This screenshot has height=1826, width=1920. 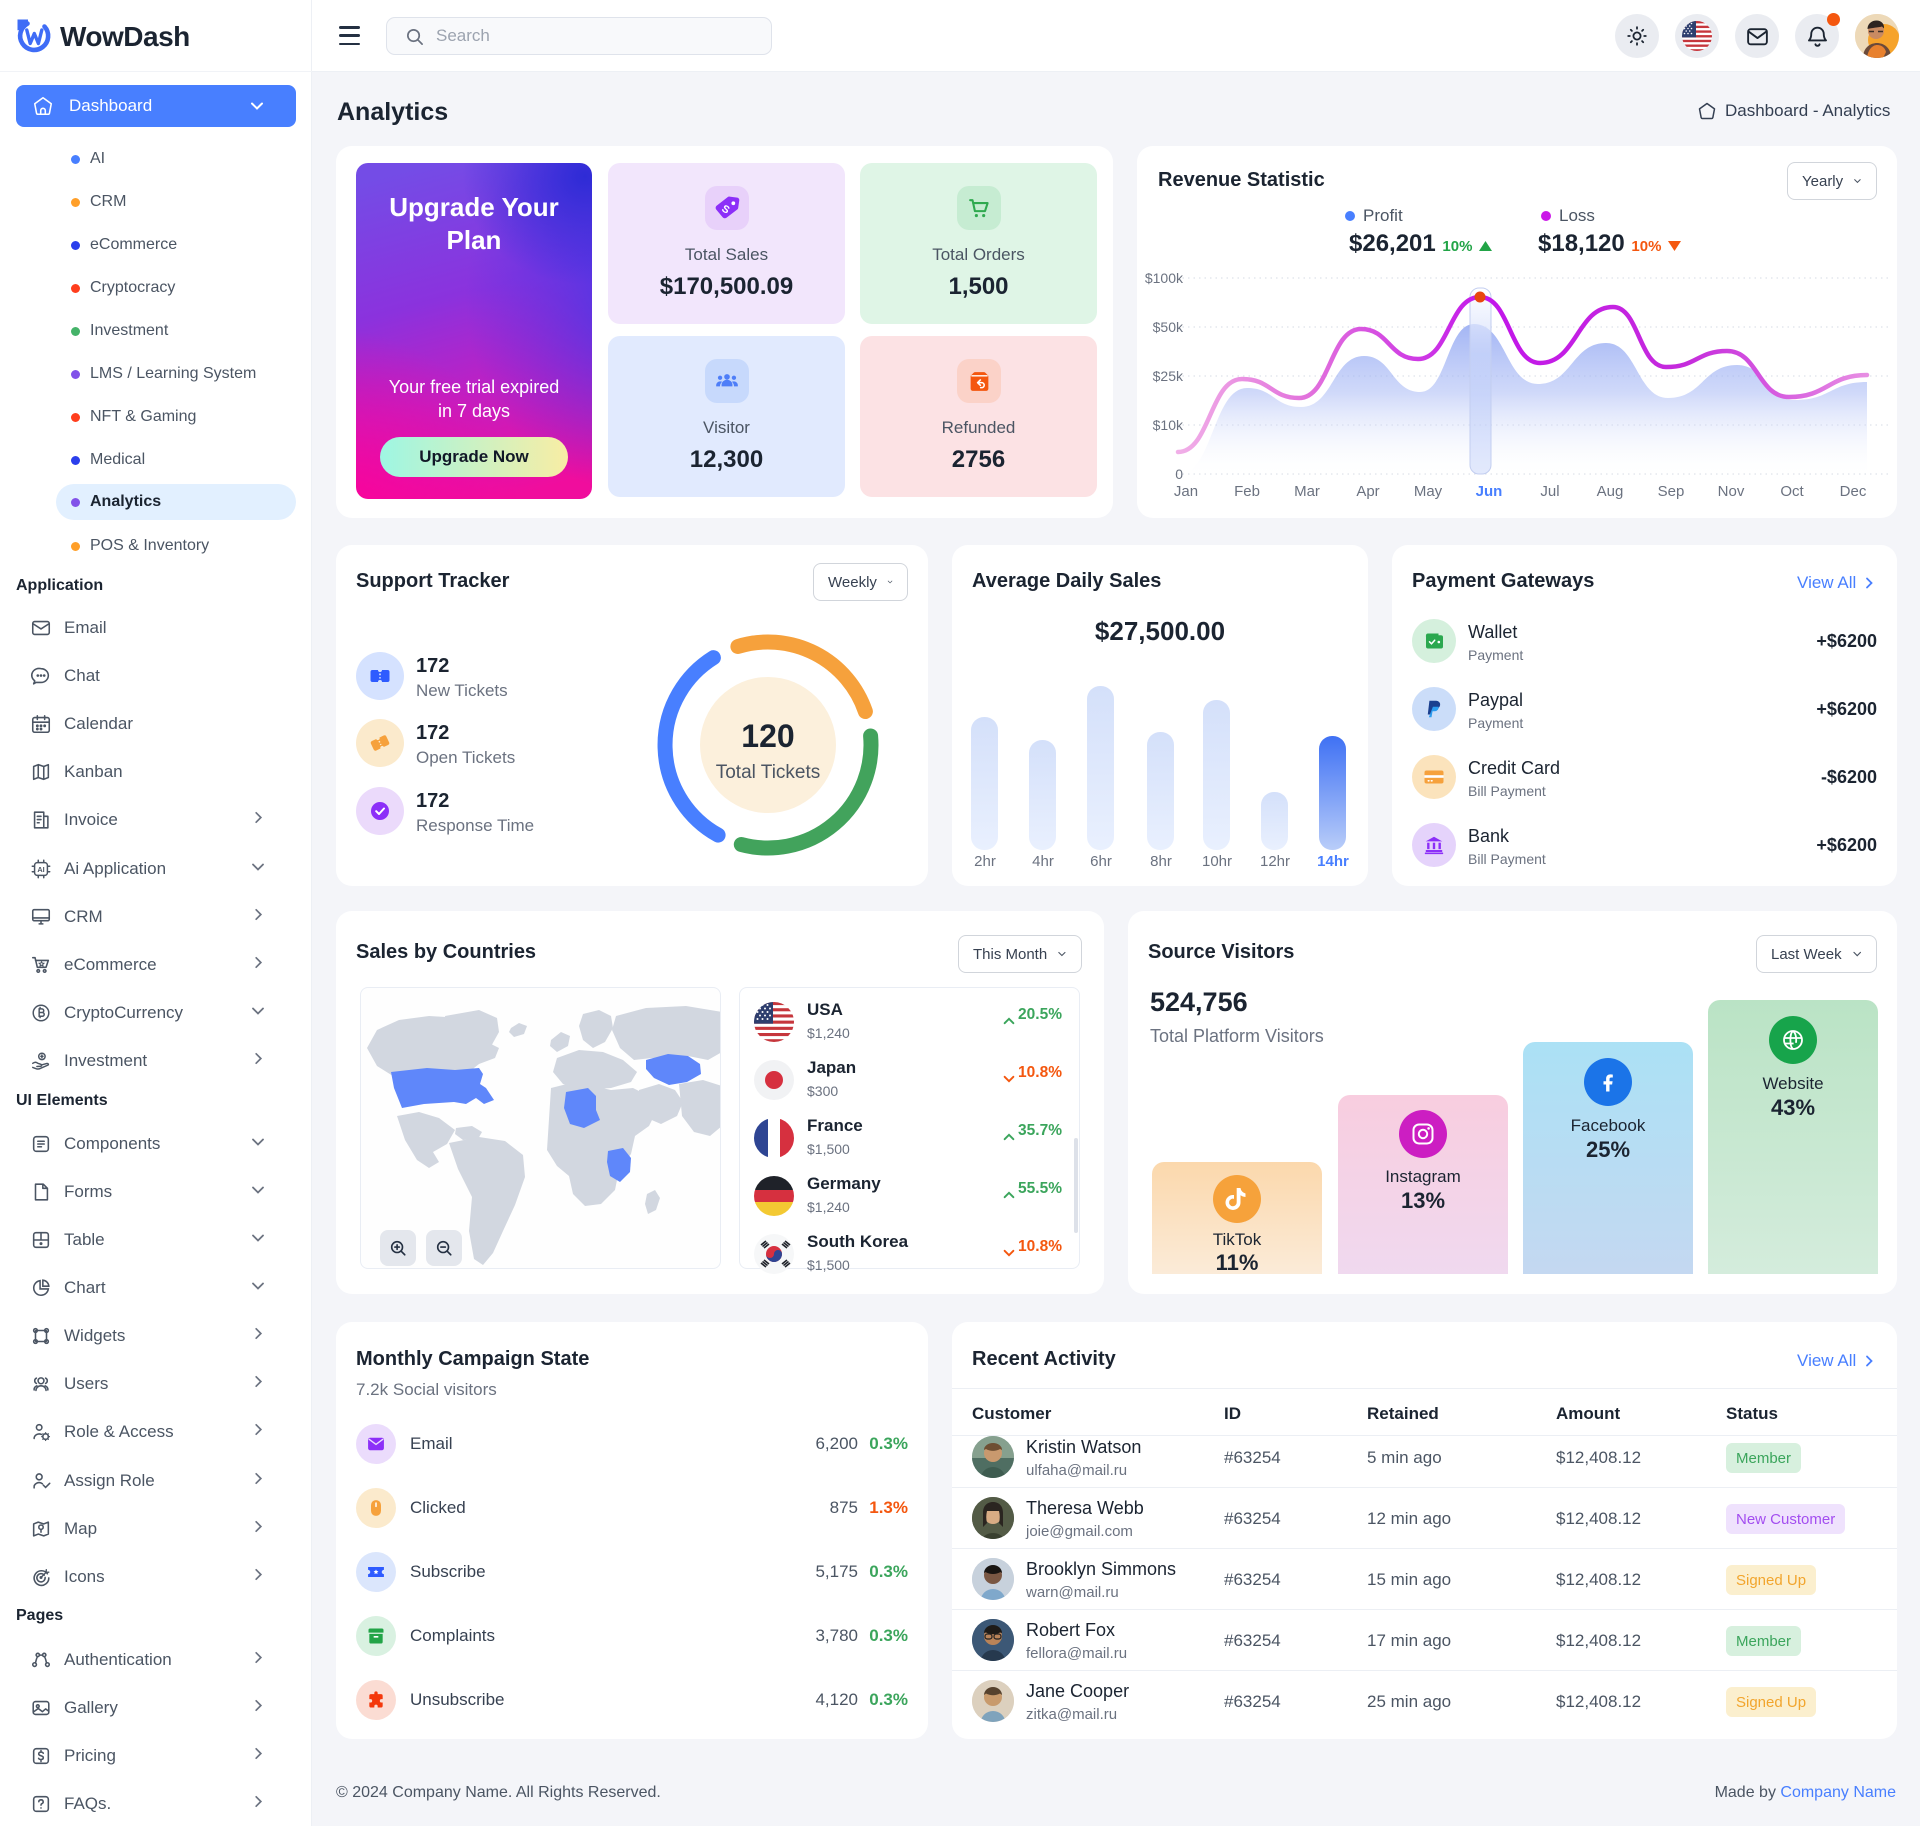 What do you see at coordinates (1367, 491) in the screenshot?
I see `svg-text: Apr` at bounding box center [1367, 491].